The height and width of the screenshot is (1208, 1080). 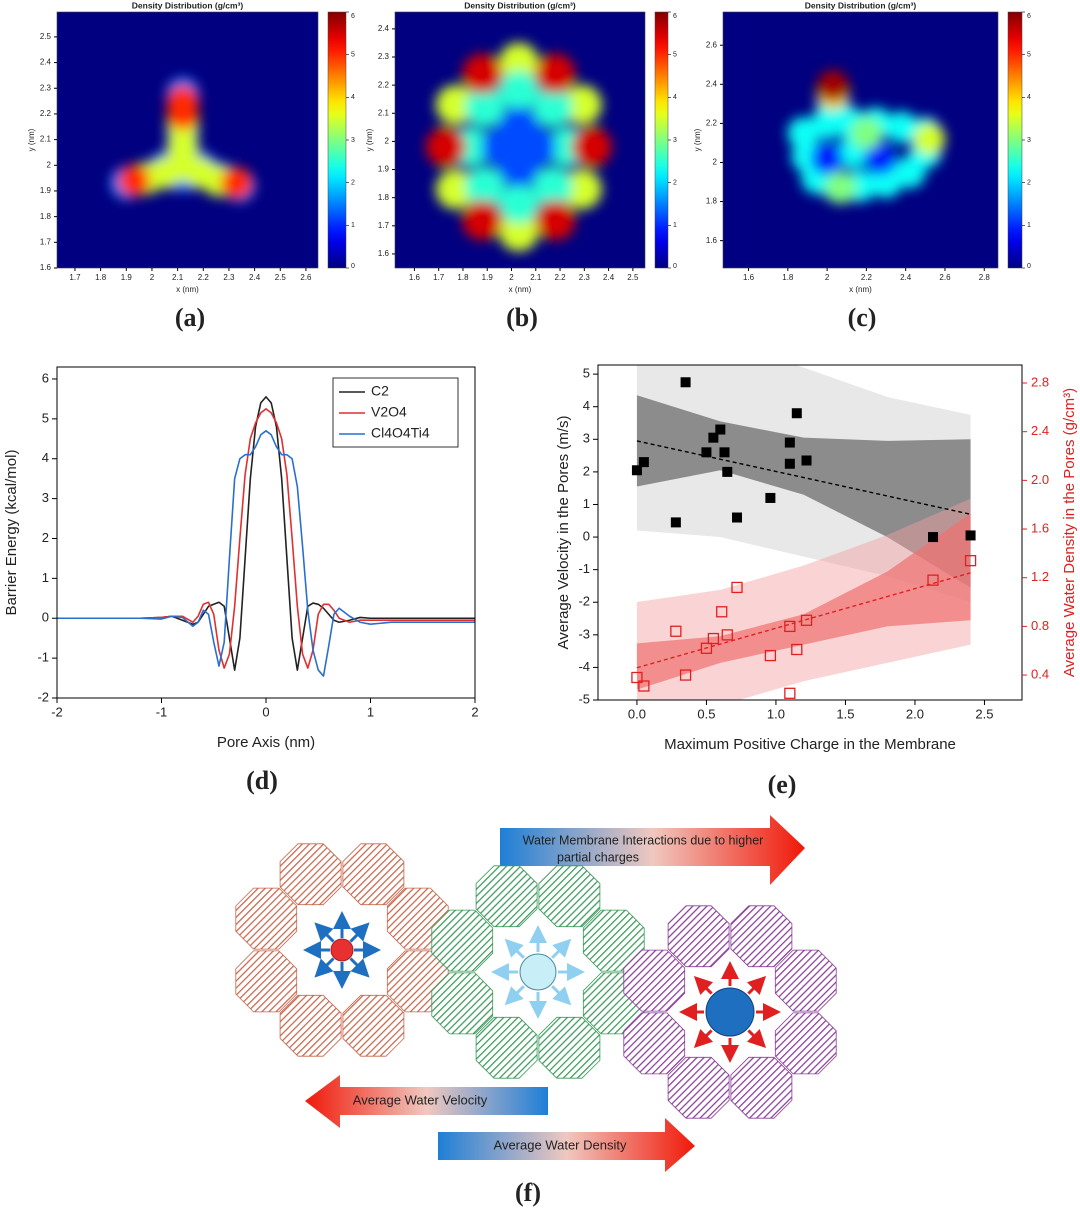 I want to click on x-tick-label: 2.3, so click(x=585, y=277).